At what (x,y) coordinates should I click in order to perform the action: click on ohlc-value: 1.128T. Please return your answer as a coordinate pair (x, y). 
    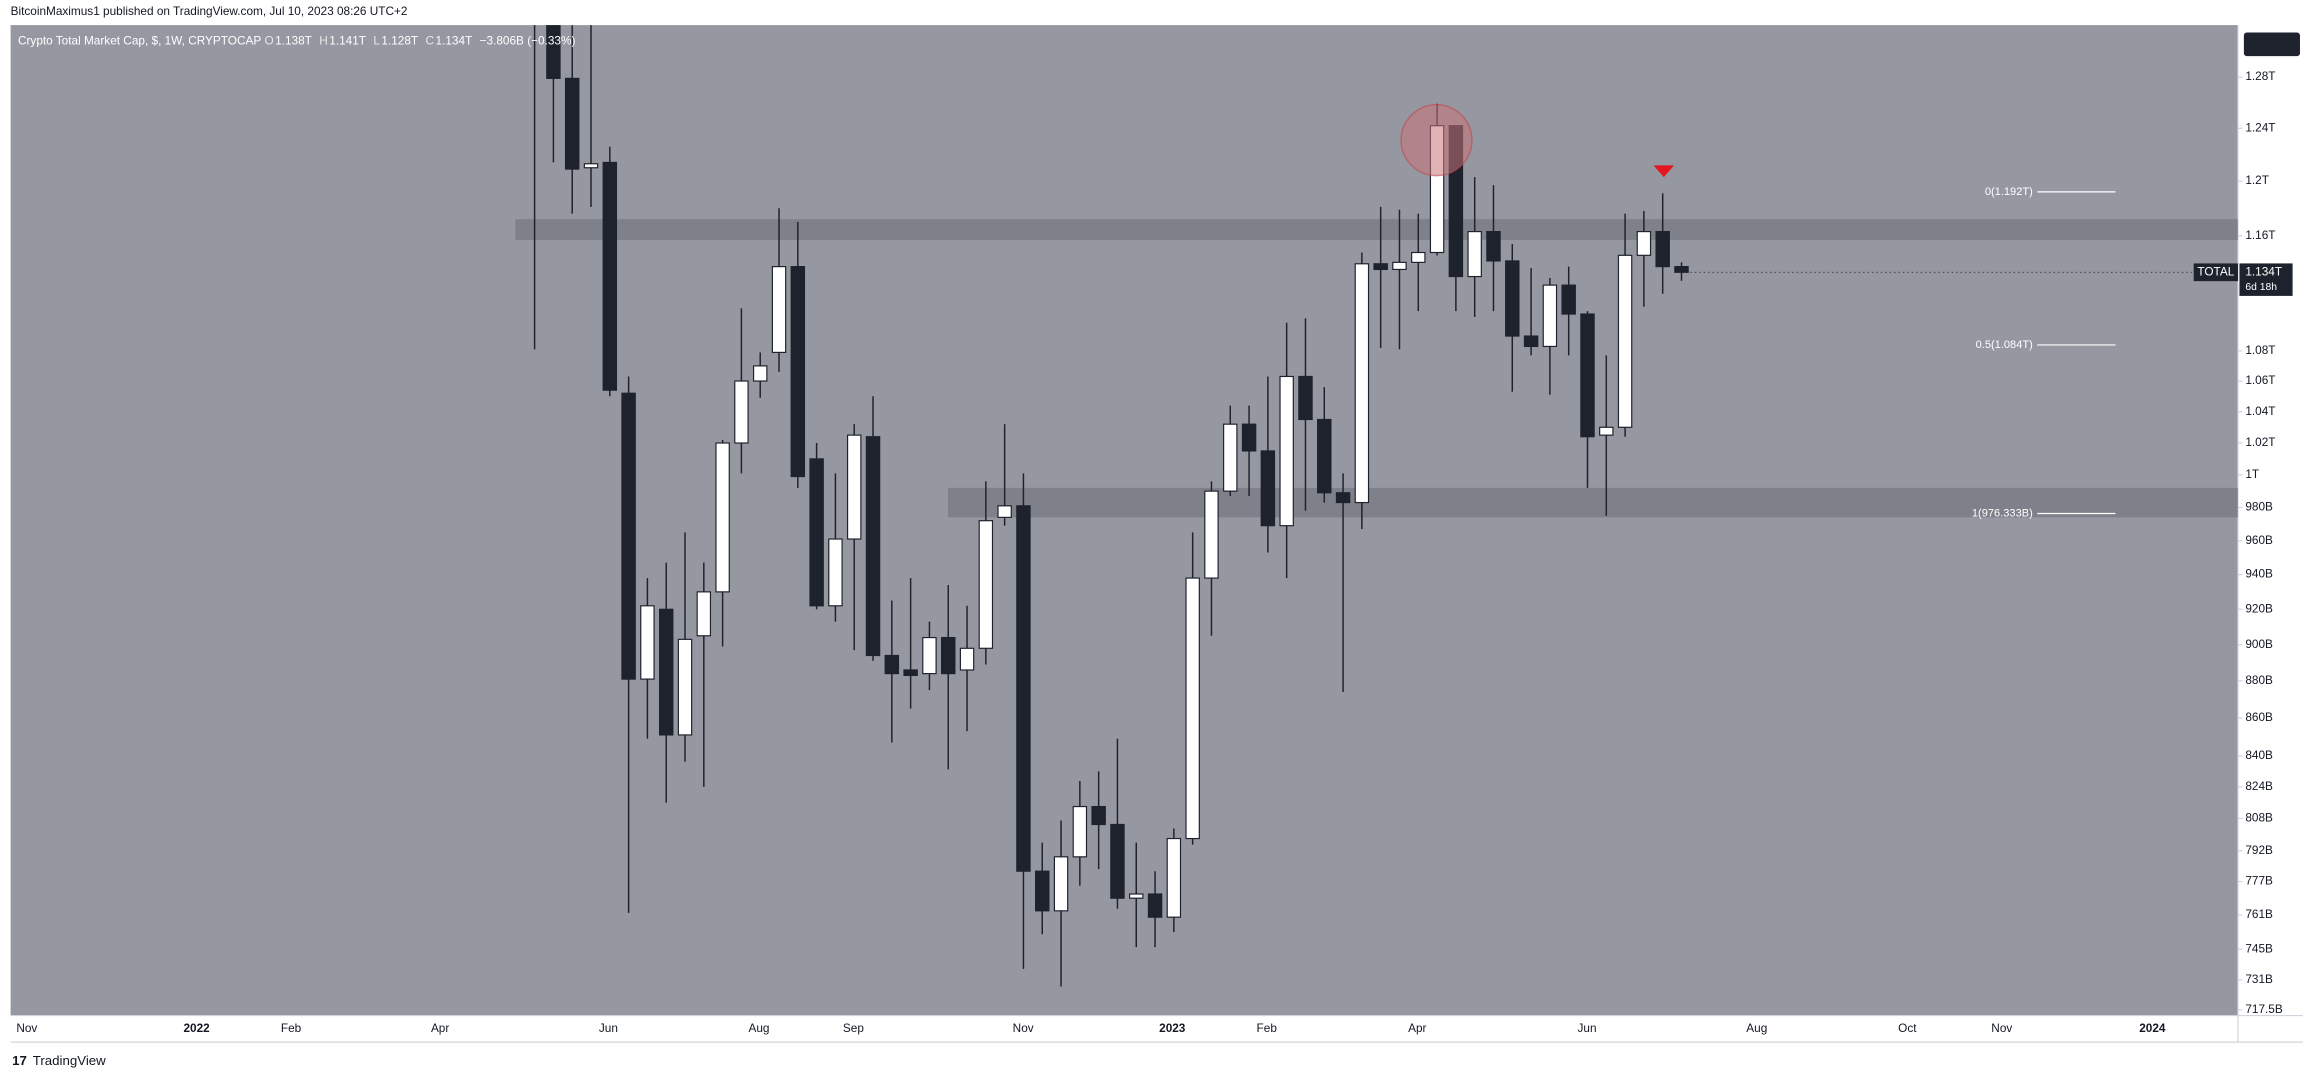
    Looking at the image, I should click on (399, 40).